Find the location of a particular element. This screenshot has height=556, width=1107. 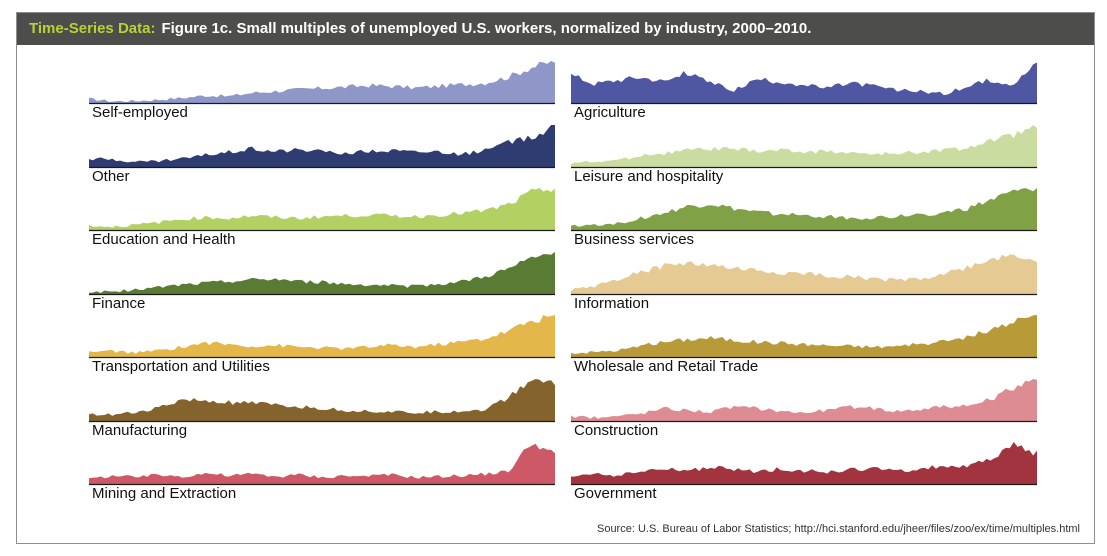

panel-government: Government is located at coordinates (804, 472).